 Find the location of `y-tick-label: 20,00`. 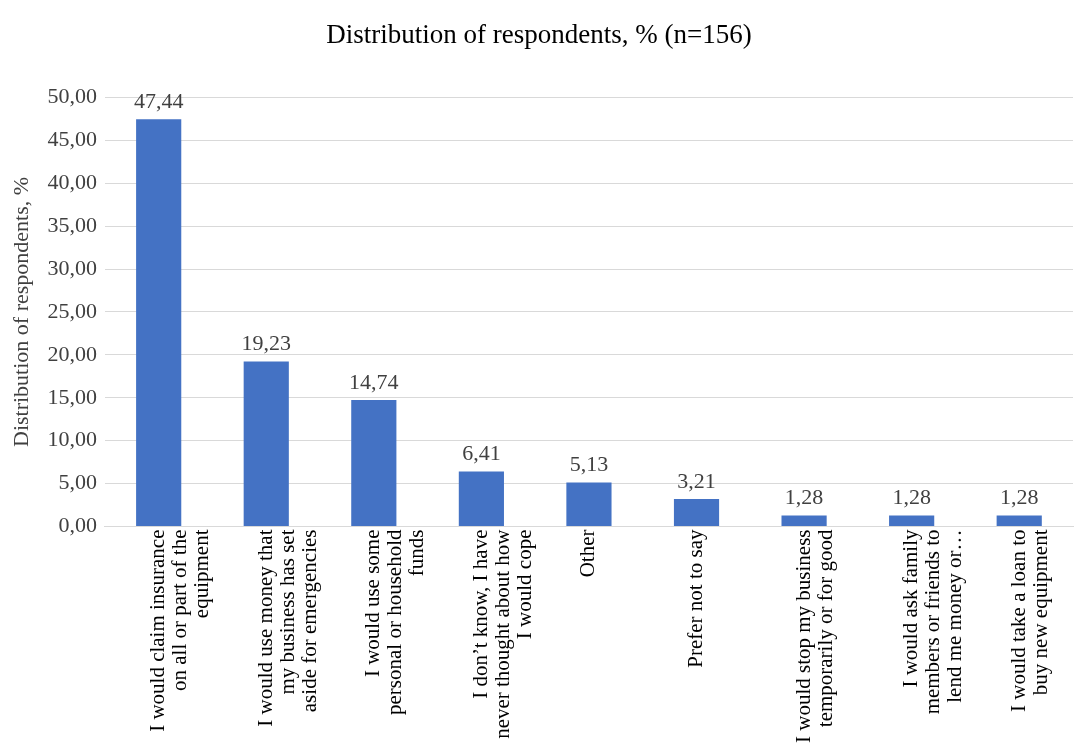

y-tick-label: 20,00 is located at coordinates (72, 353).